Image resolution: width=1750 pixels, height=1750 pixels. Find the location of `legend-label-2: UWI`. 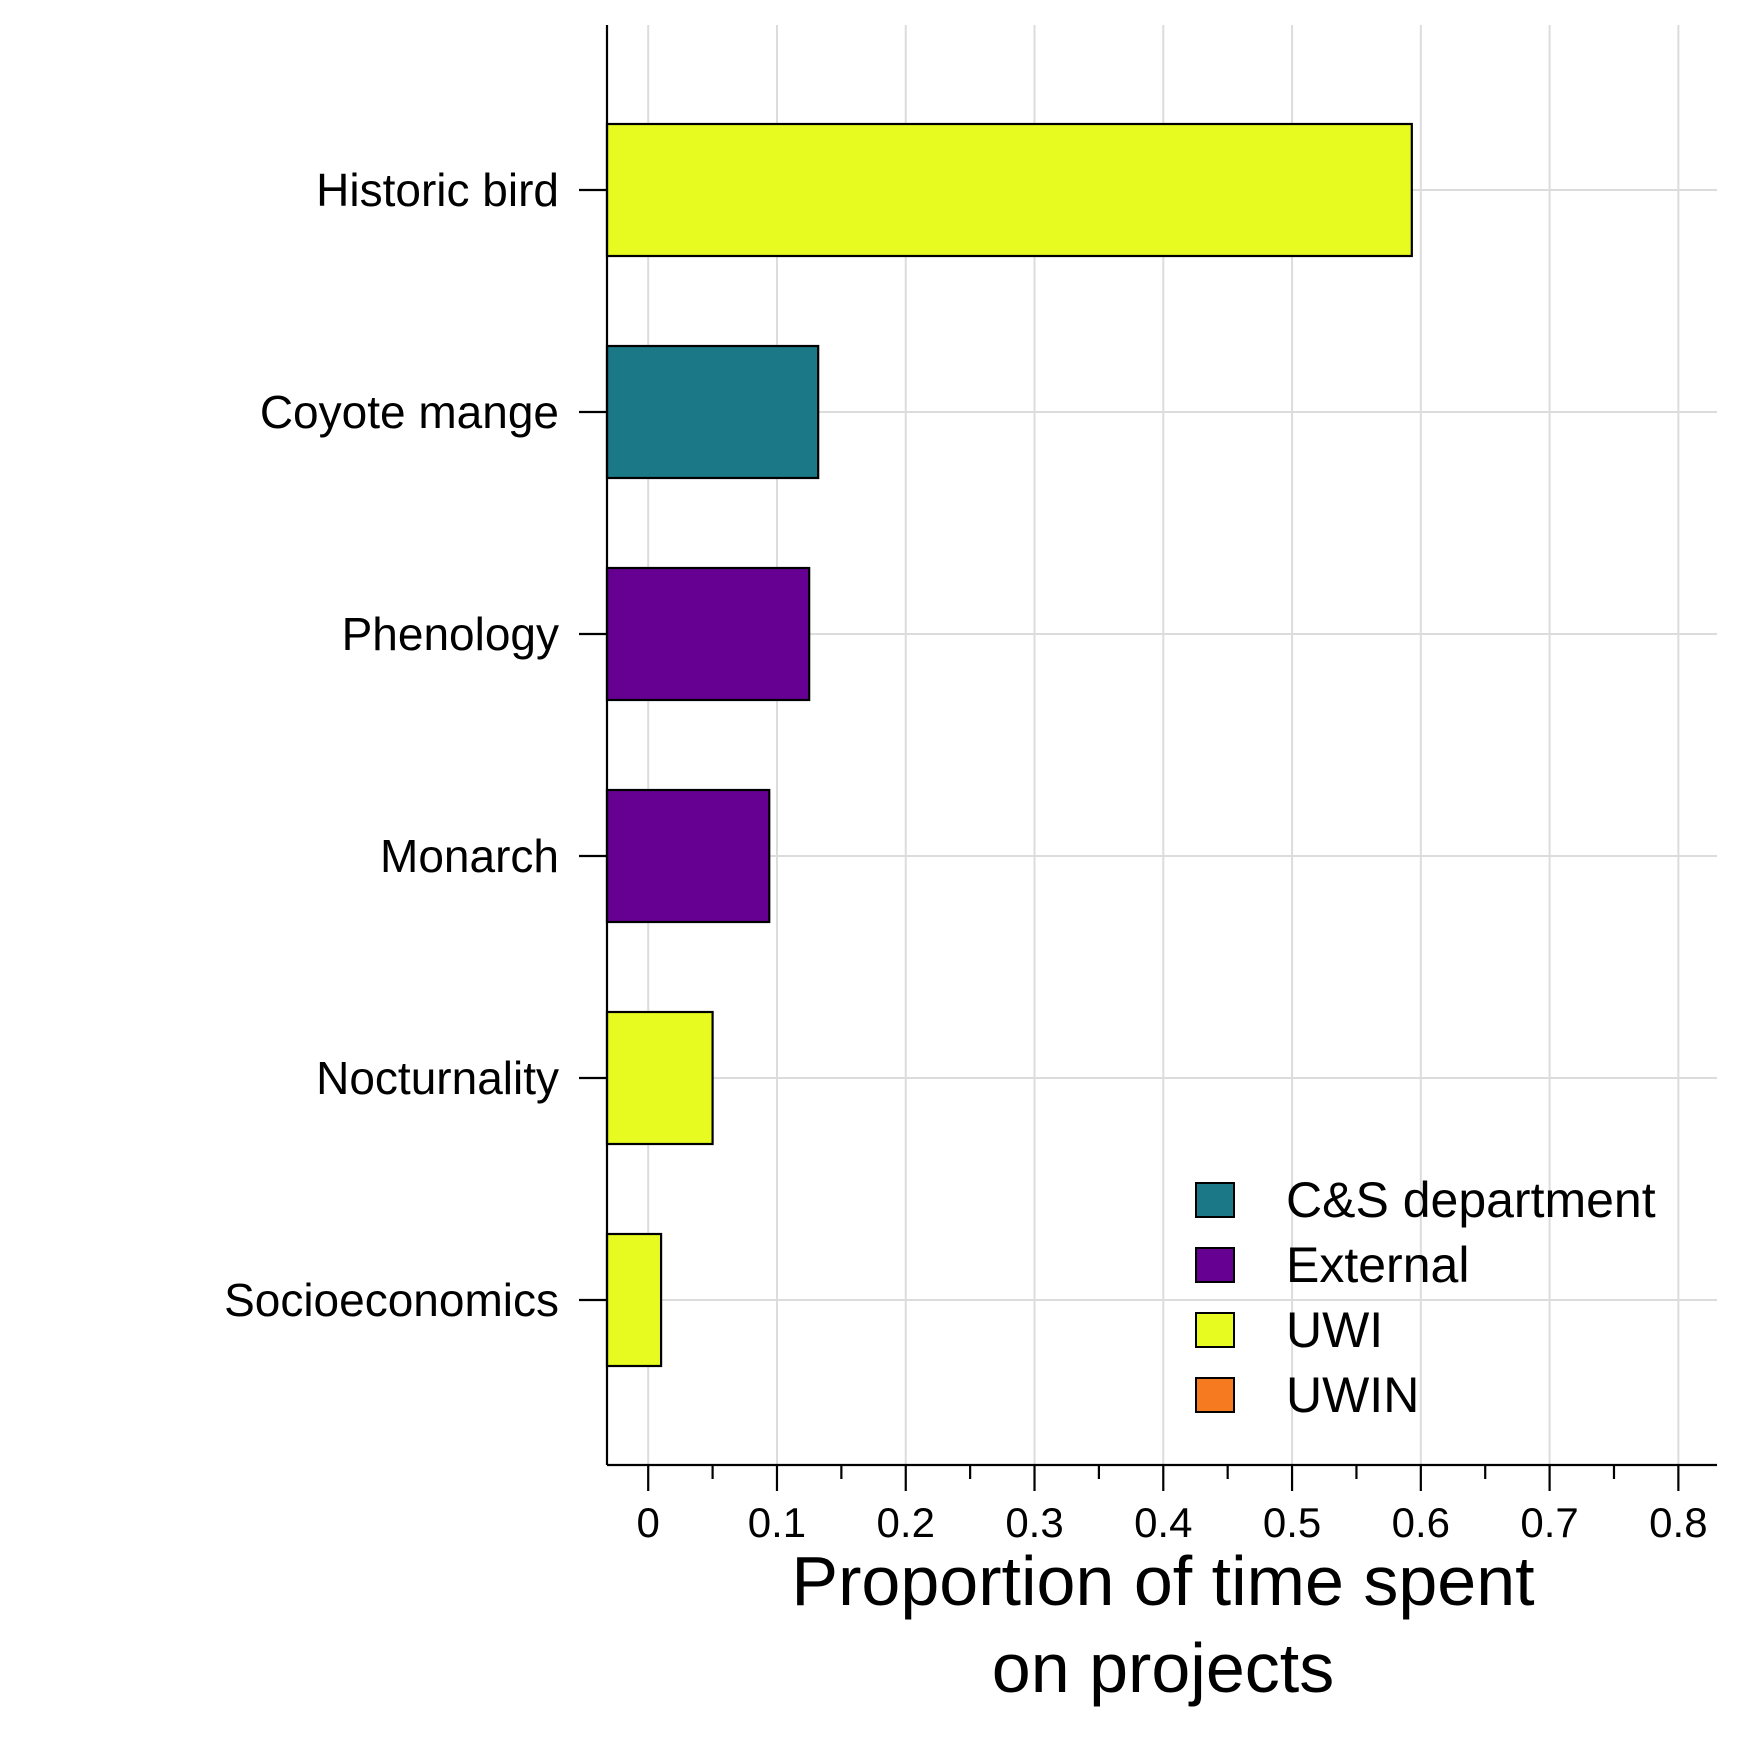

legend-label-2: UWI is located at coordinates (1334, 1330).